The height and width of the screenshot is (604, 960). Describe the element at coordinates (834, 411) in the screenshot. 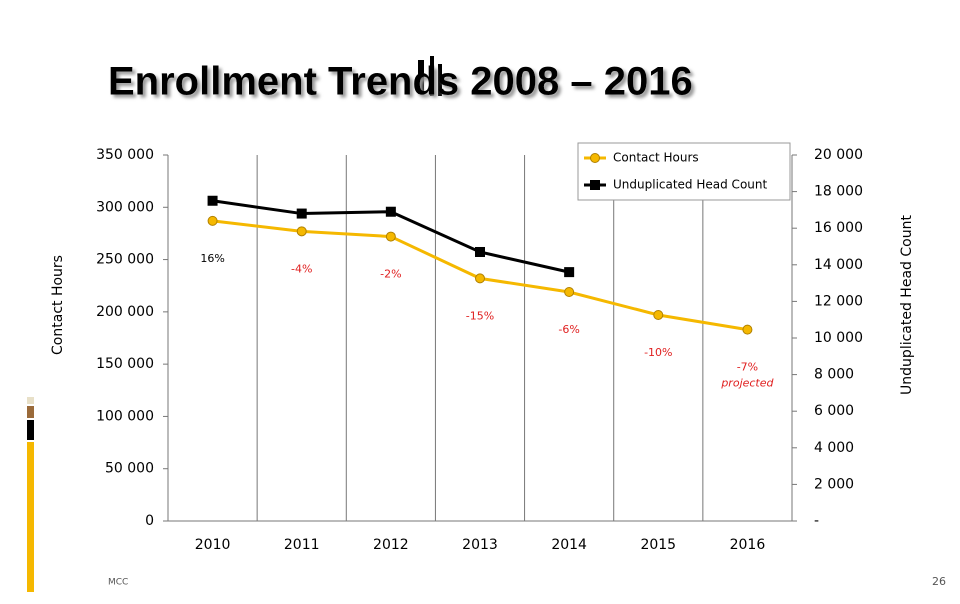

I see `y2-tick-label: 6 000` at that location.